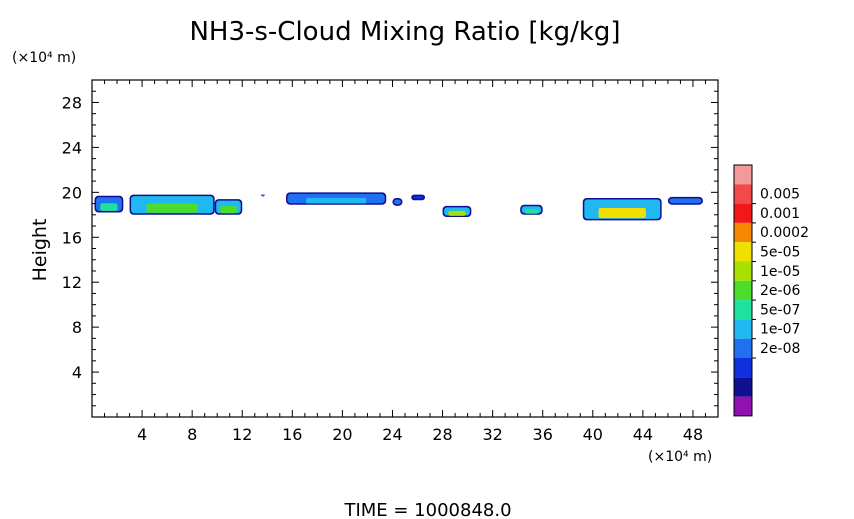 Image resolution: width=854 pixels, height=519 pixels. What do you see at coordinates (784, 233) in the screenshot?
I see `colorbar-label: 0.0002` at bounding box center [784, 233].